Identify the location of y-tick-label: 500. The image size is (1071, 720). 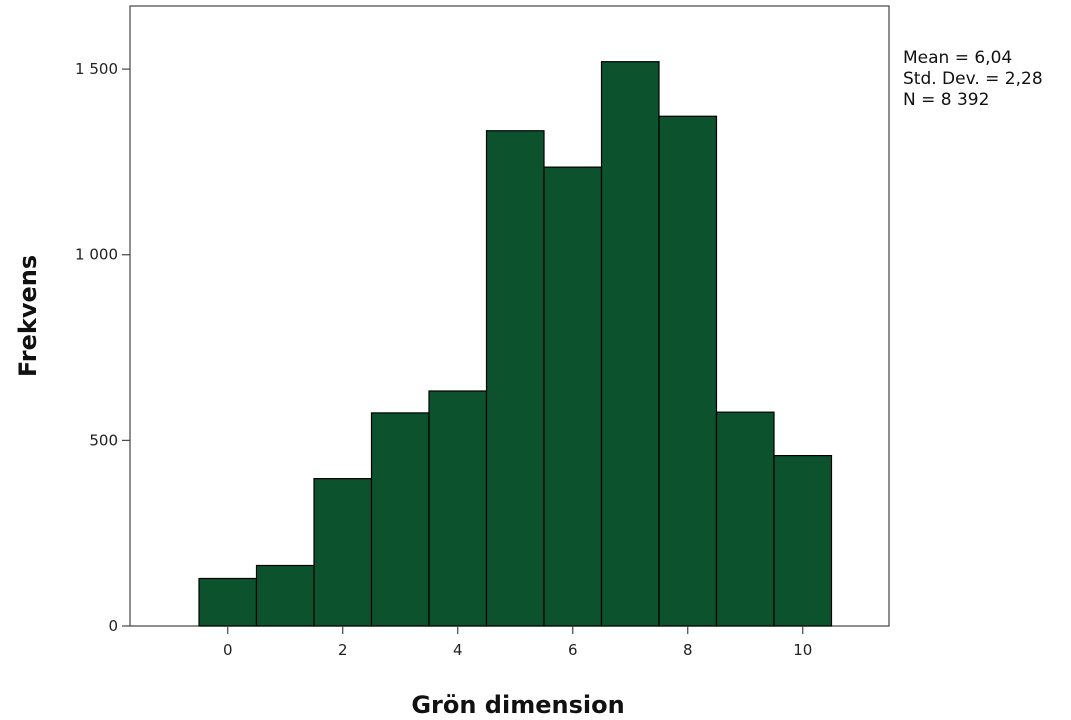
(103, 440).